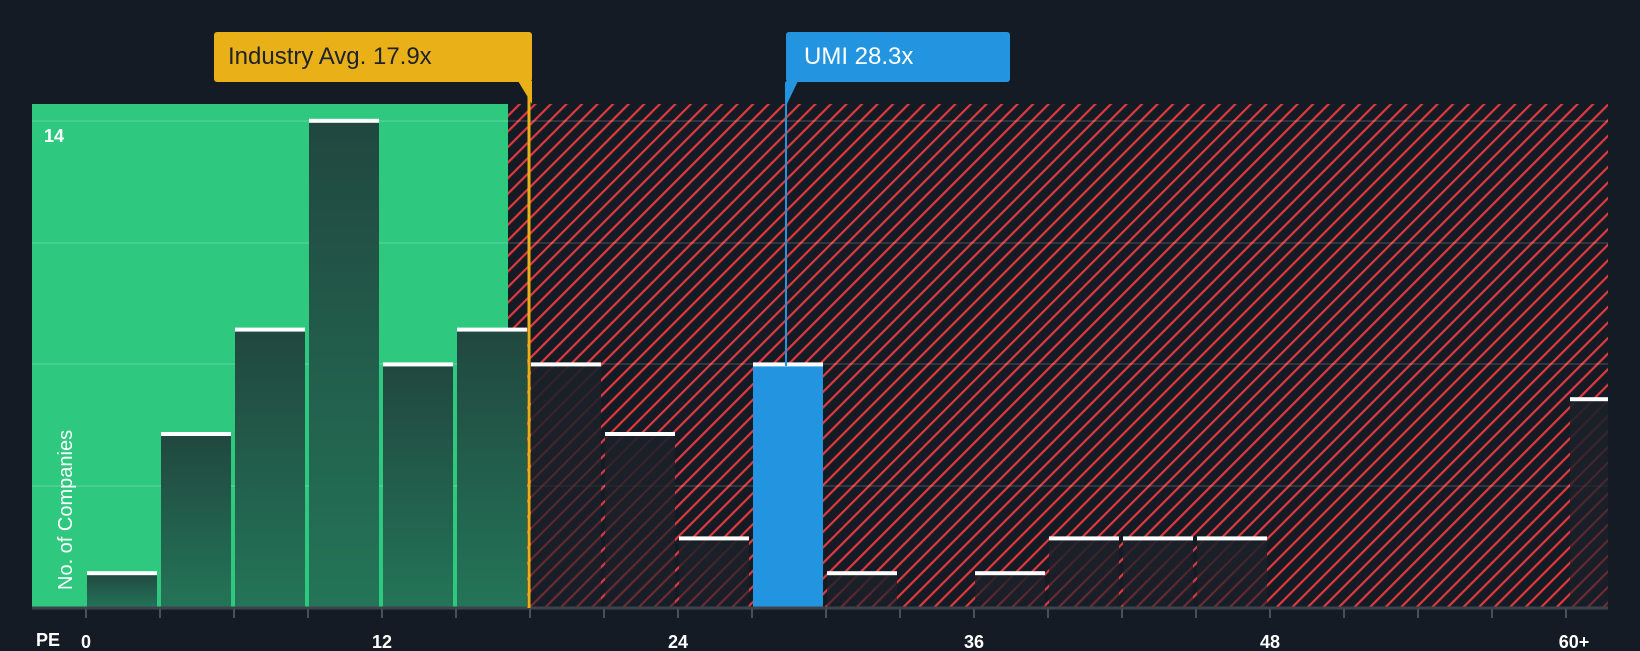  I want to click on industry-callout-tail, so click(525, 92).